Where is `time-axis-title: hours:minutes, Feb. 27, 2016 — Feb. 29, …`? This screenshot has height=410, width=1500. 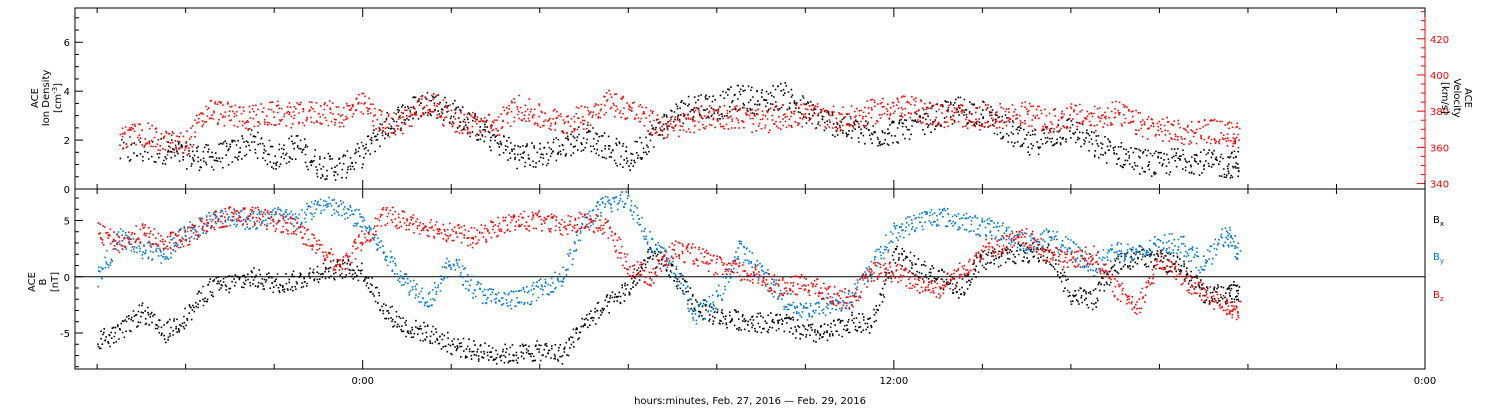
time-axis-title: hours:minutes, Feb. 27, 2016 — Feb. 29, … is located at coordinates (750, 401).